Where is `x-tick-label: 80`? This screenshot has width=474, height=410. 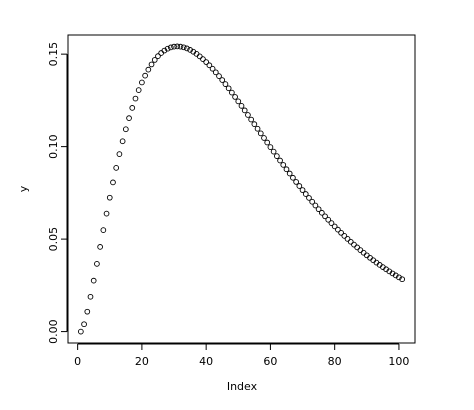
x-tick-label: 80 is located at coordinates (335, 361).